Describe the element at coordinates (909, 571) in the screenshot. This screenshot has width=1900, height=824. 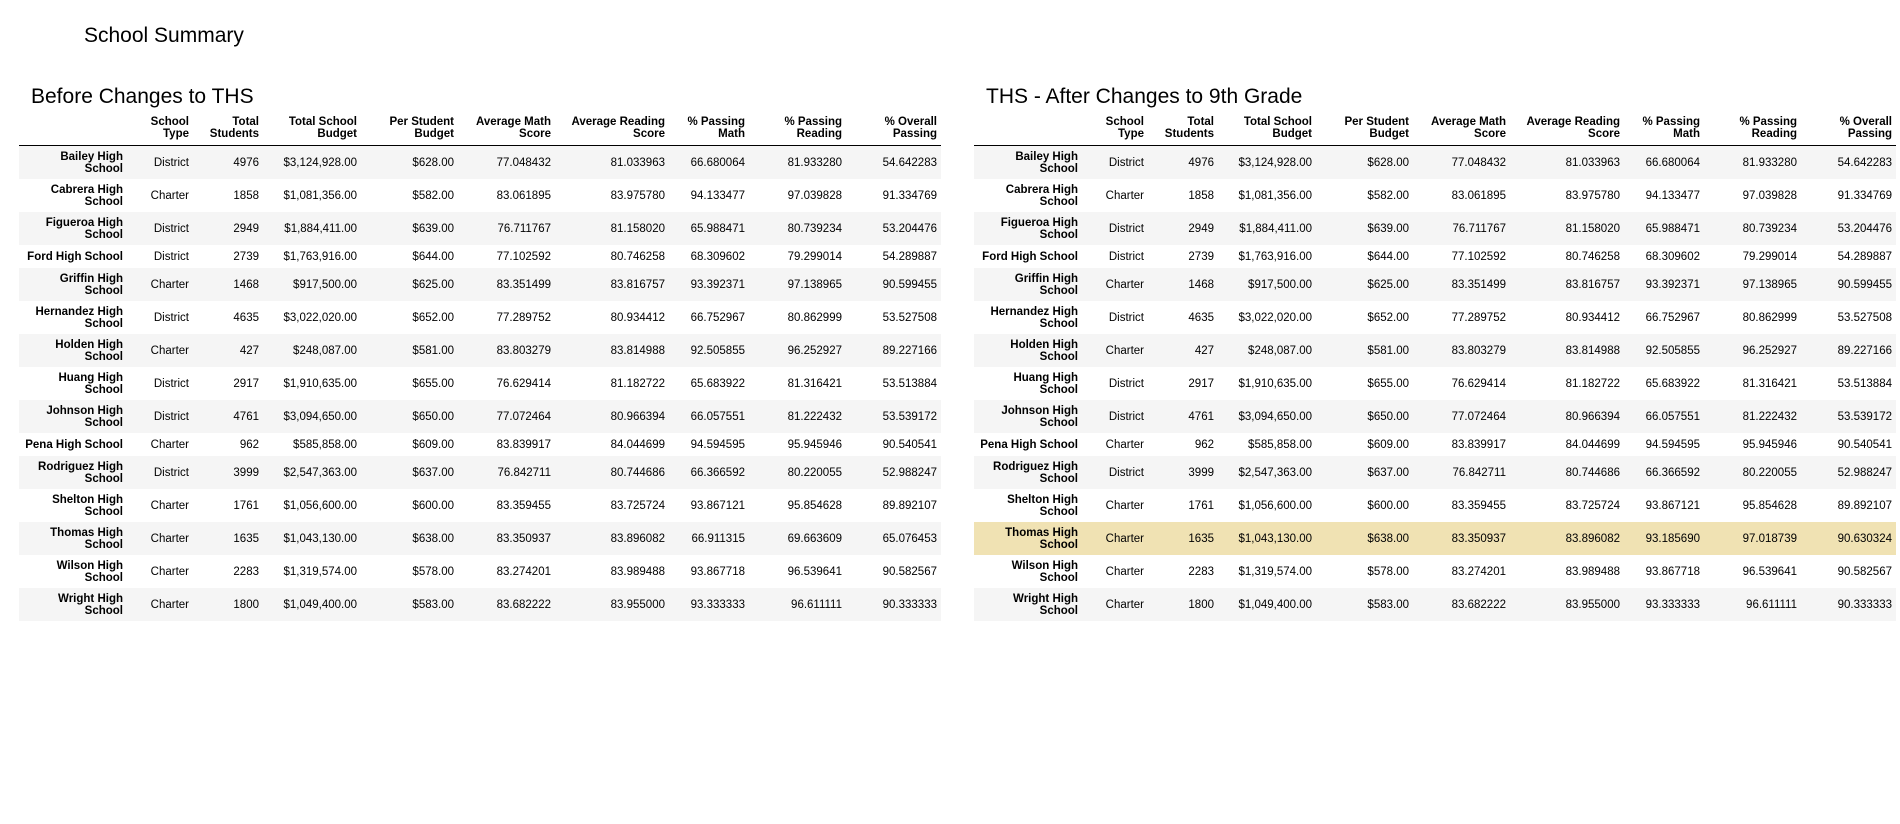
I see `cell-percent-overall-passing: 90.582567` at that location.